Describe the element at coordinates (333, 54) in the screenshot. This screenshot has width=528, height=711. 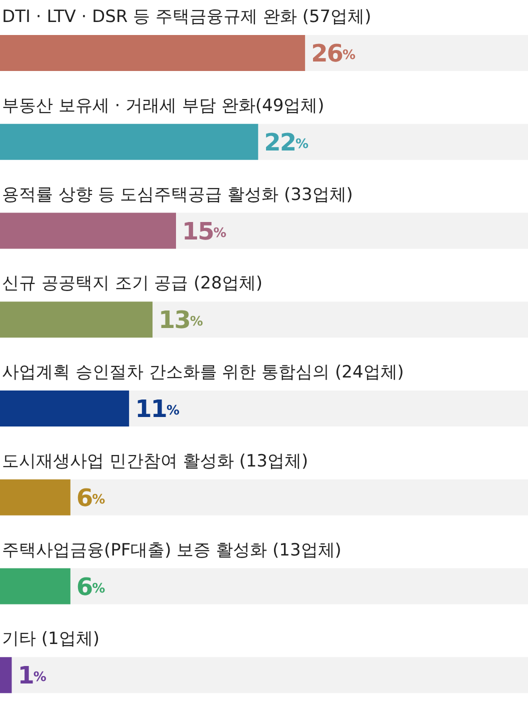
I see `data-label: 26%` at that location.